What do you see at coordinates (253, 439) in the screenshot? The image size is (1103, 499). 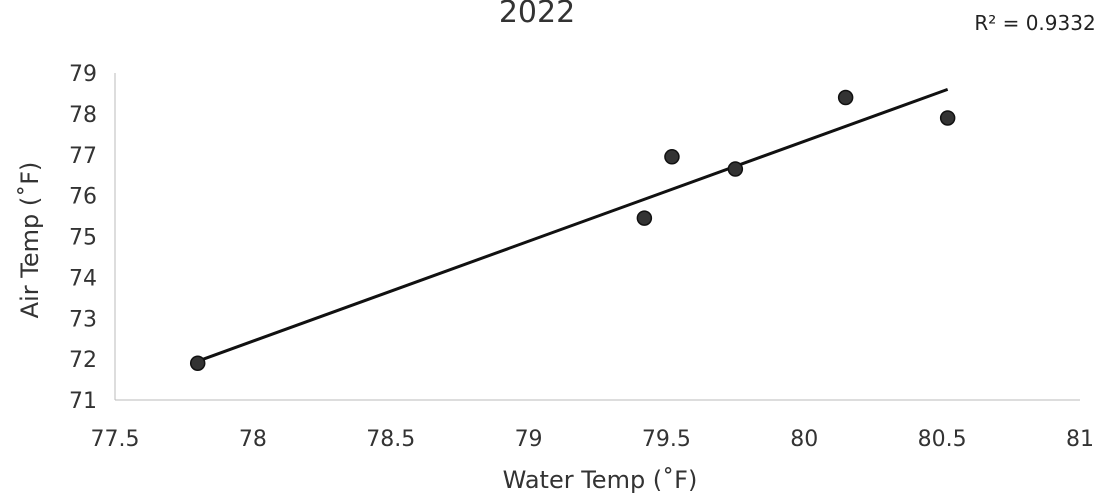 I see `x-tick-label: 78` at bounding box center [253, 439].